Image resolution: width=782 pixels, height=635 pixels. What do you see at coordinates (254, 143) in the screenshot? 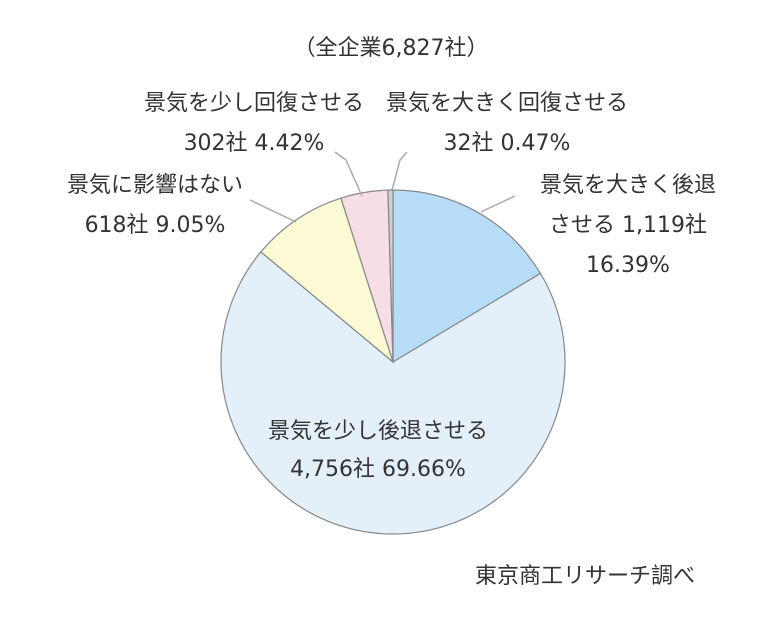
I see `slice-label-line: 302社 4.42%` at bounding box center [254, 143].